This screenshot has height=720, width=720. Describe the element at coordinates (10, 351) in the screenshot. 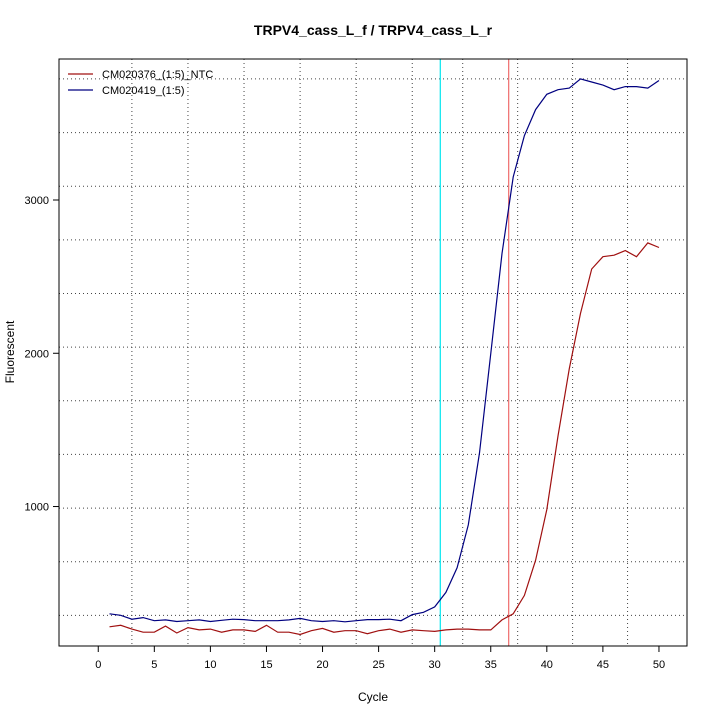

I see `y-axis-label: Fluorescent` at that location.